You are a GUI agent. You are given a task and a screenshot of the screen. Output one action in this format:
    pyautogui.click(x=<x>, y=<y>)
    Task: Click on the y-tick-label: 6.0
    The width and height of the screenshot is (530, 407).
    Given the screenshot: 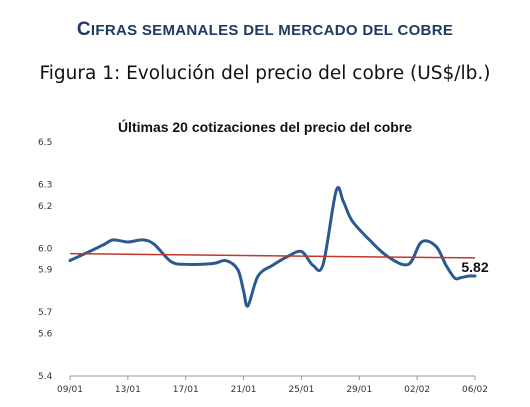 What is the action you would take?
    pyautogui.click(x=45, y=249)
    